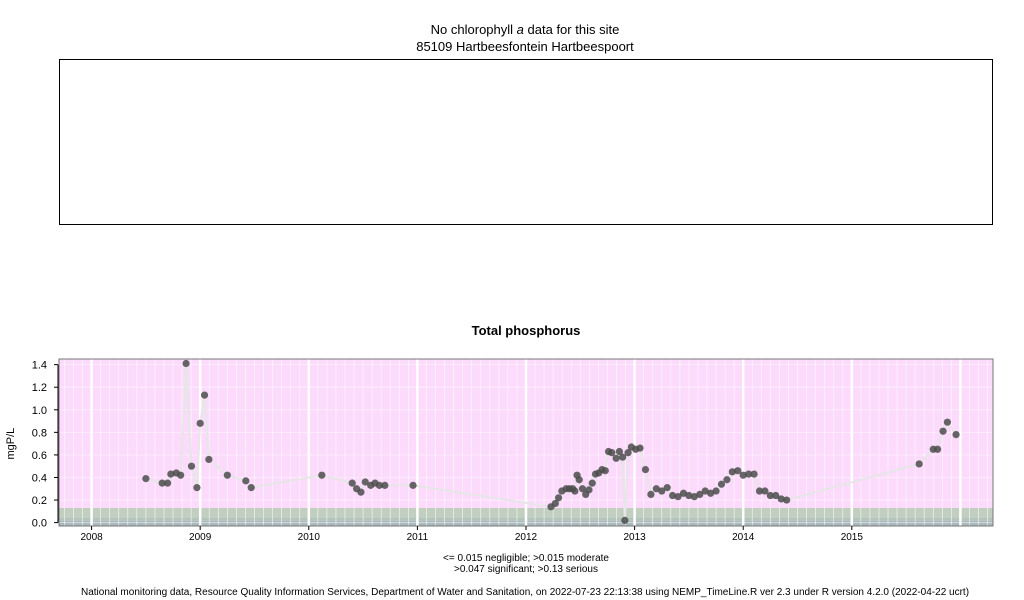 Image resolution: width=1024 pixels, height=600 pixels. What do you see at coordinates (573, 29) in the screenshot?
I see `title-suffix: data for this site` at bounding box center [573, 29].